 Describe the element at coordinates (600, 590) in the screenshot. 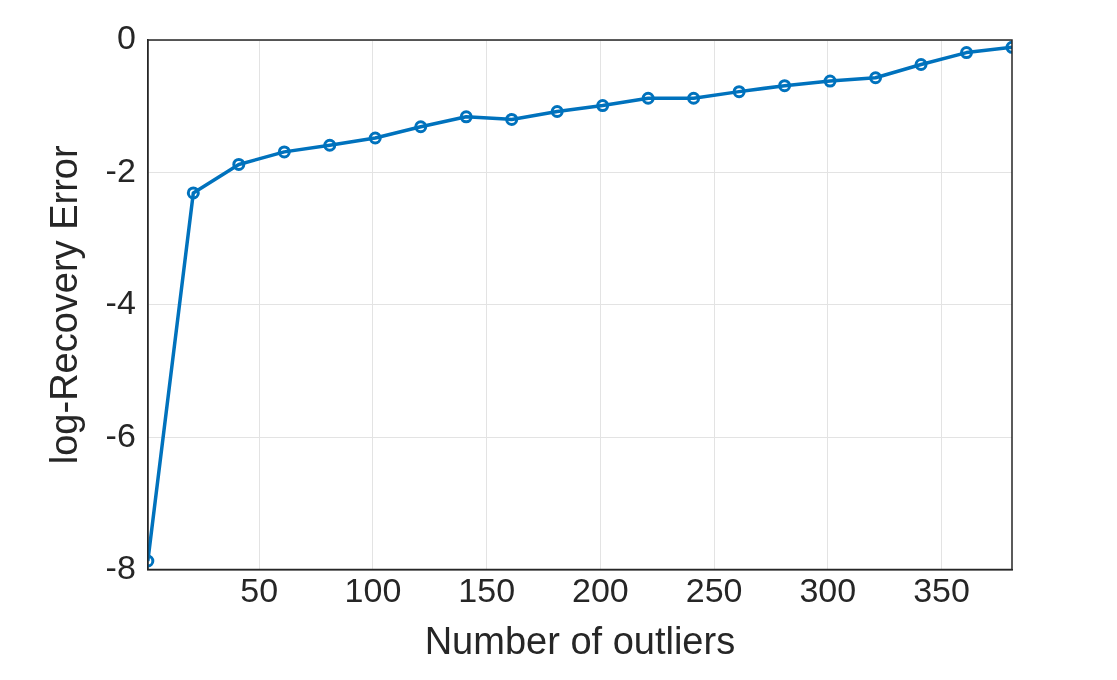

I see `x-tick-label: 200` at that location.